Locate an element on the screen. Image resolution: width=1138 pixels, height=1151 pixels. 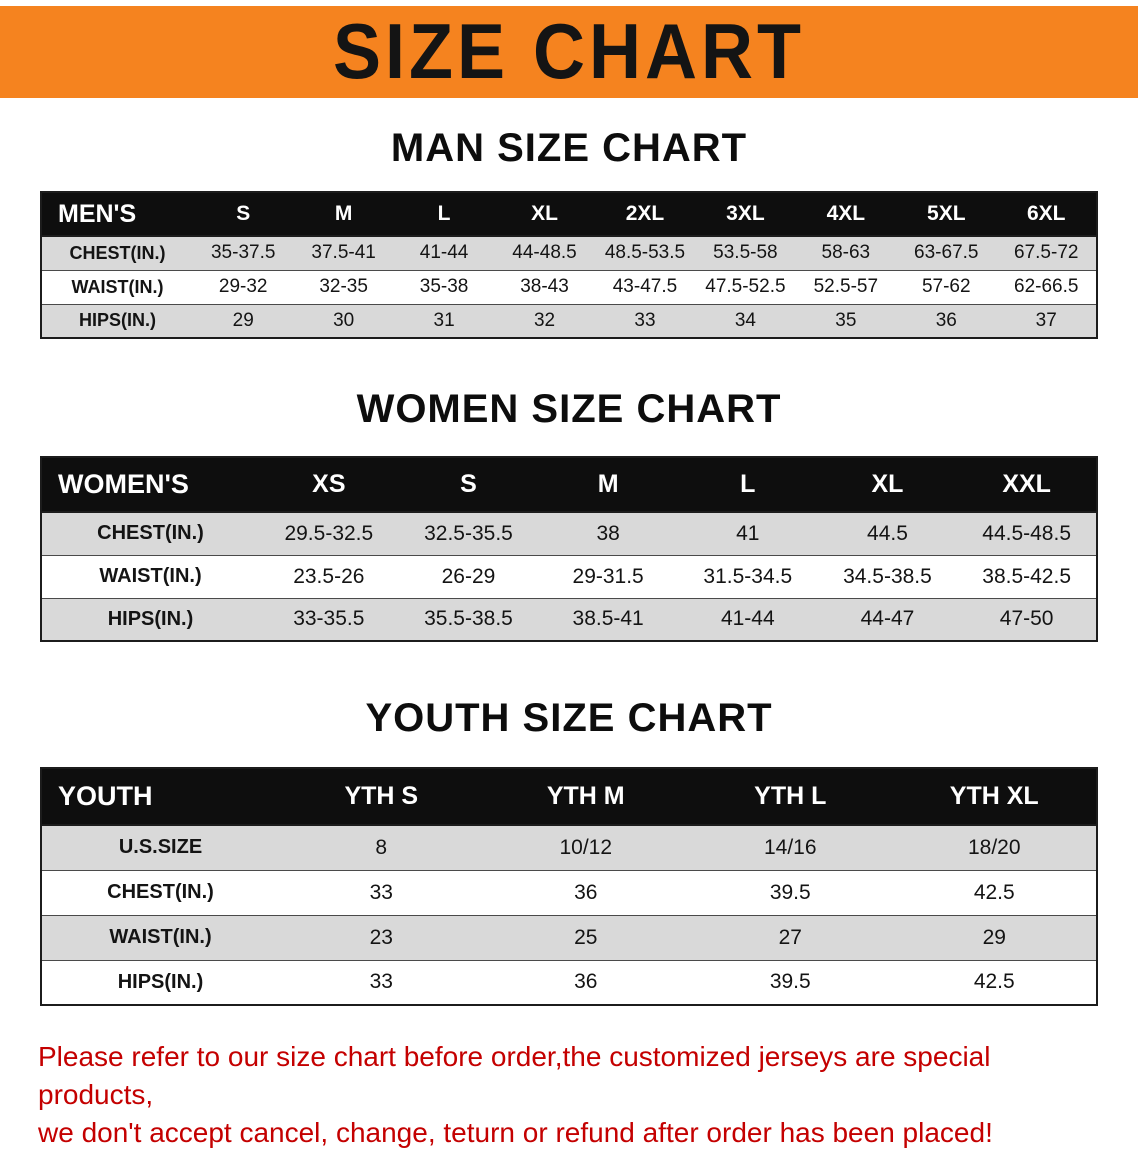
table-row: WAIST(IN.) 23 25 27 29 is located at coordinates (569, 937).